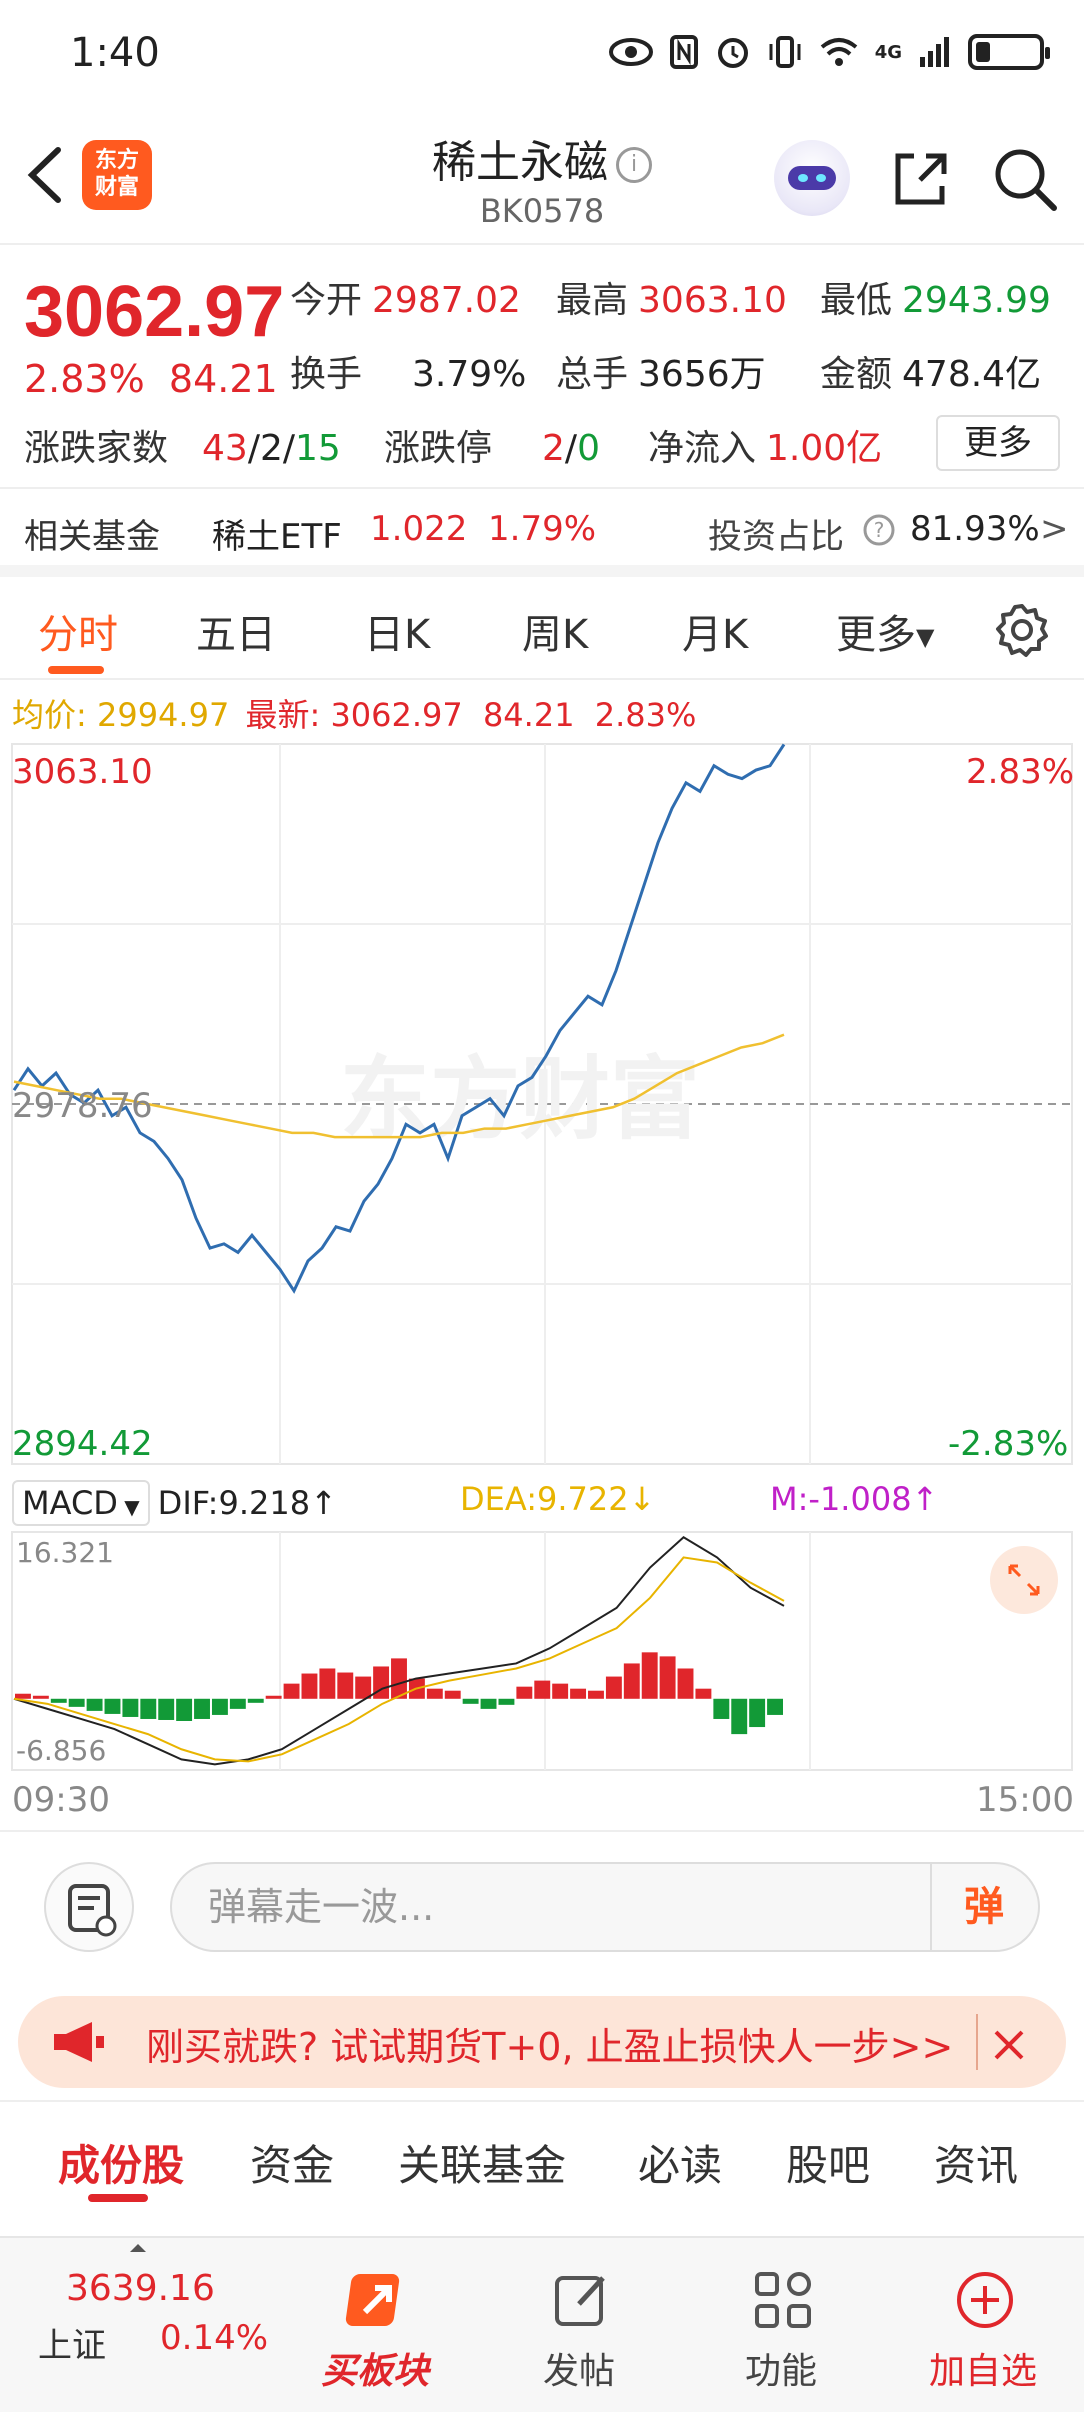 This screenshot has height=2412, width=1084. Describe the element at coordinates (781, 2325) in the screenshot. I see `nav-functions: 功能` at that location.